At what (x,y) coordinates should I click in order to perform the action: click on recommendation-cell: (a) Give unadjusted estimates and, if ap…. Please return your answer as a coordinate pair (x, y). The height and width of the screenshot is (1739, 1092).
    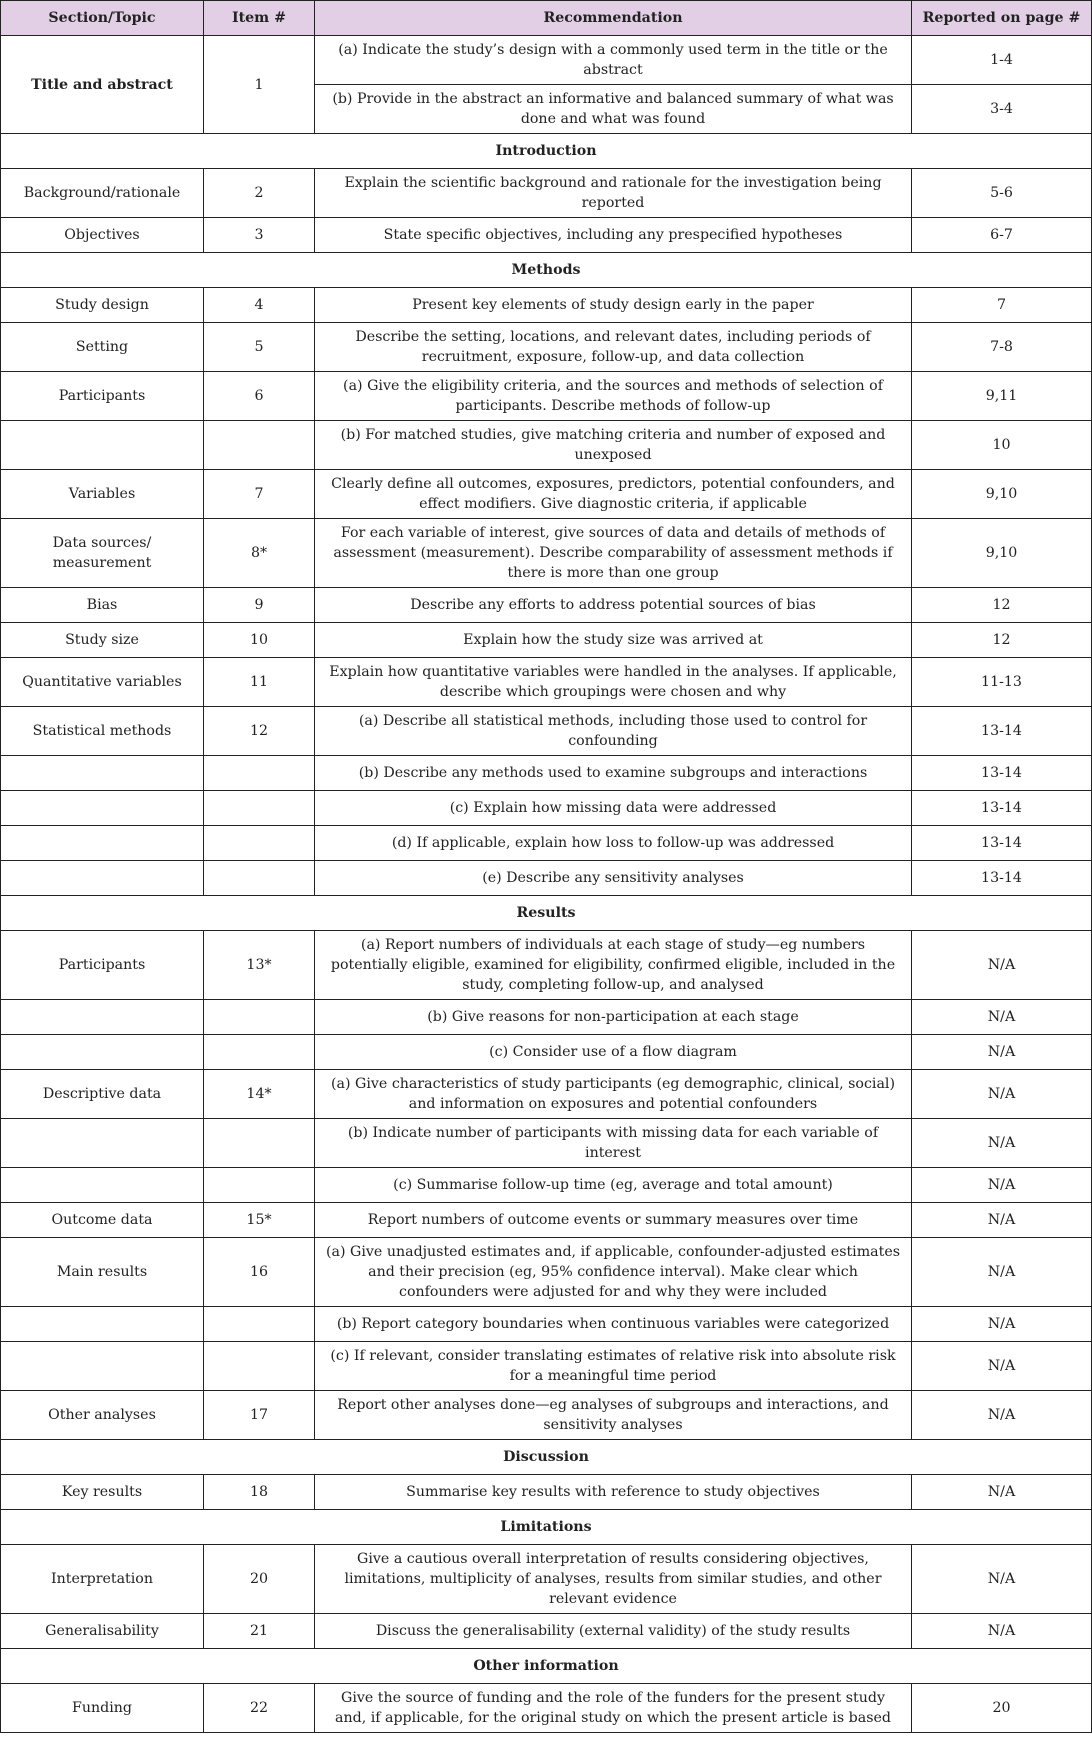
    Looking at the image, I should click on (613, 1272).